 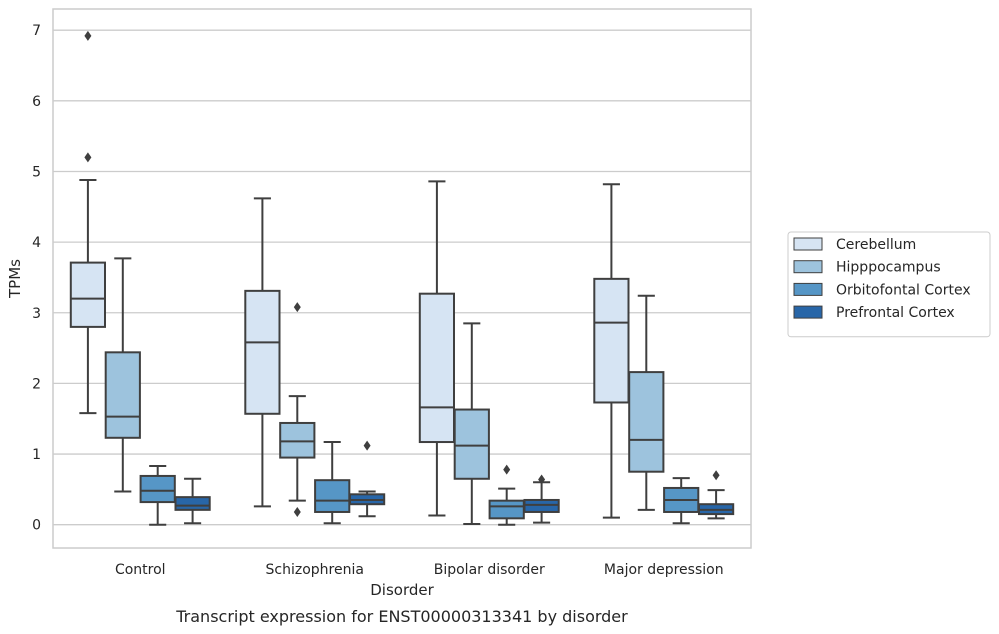 I want to click on y-tick-labels: 0 1 2 3 4 5 6 7, so click(x=36, y=278).